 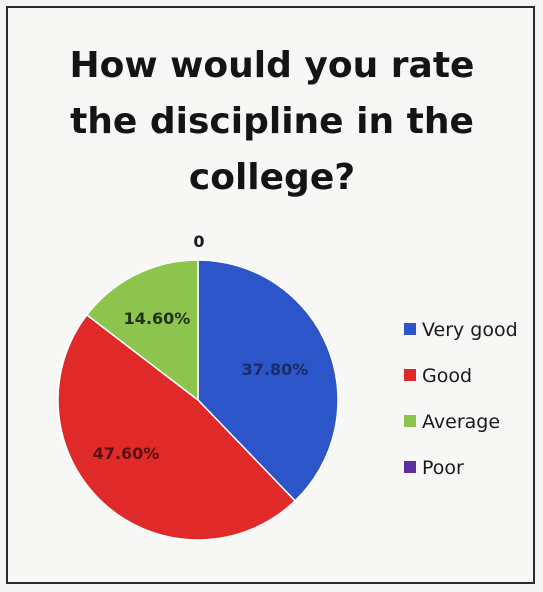 I want to click on pie-slice-very-good, so click(x=268, y=380).